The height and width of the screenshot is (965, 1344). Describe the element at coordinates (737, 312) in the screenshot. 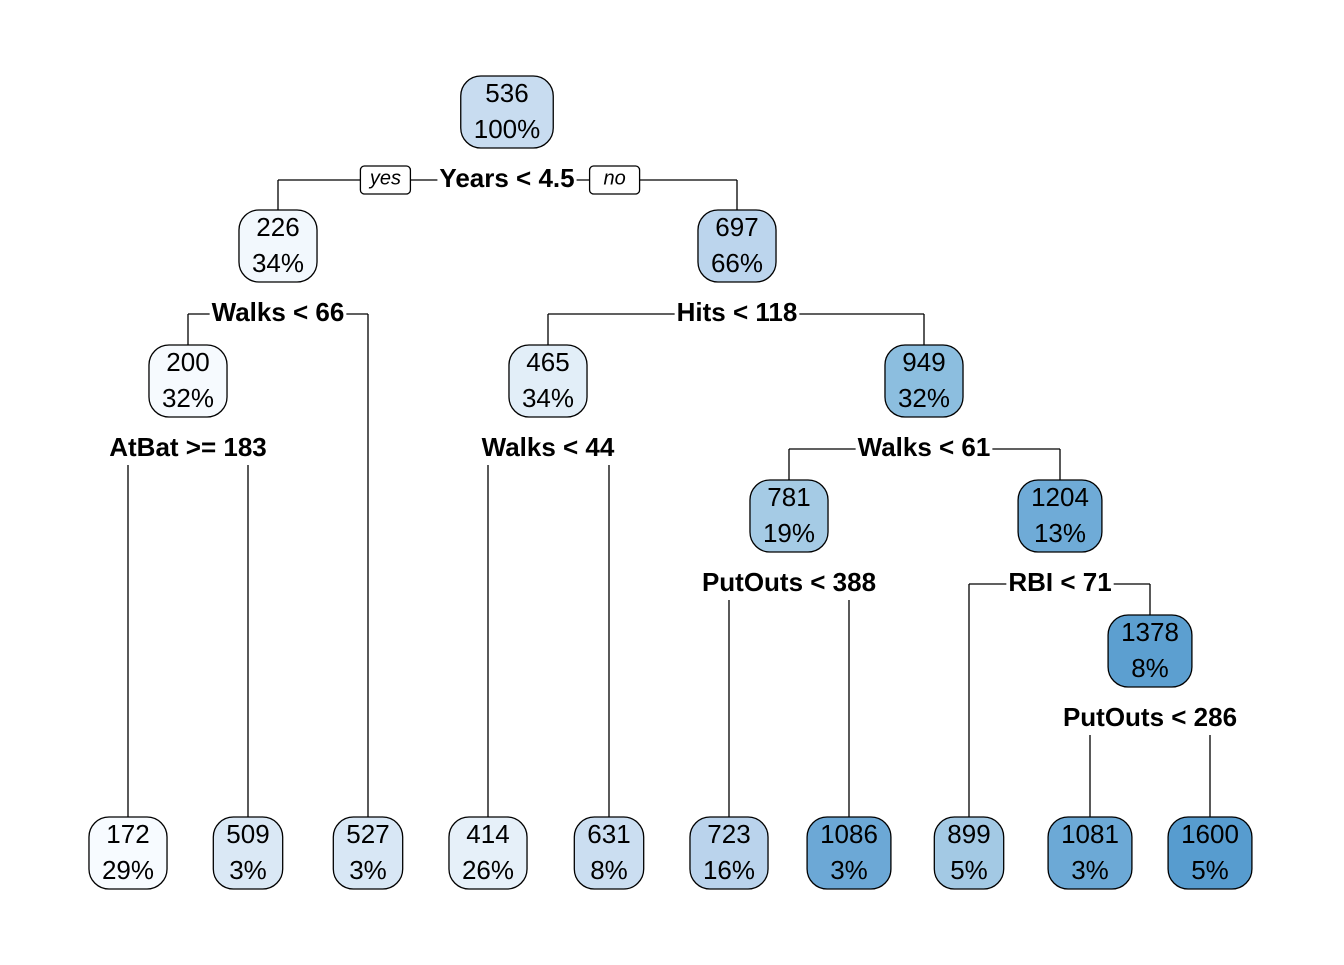

I see `split-label: Hits < 118` at that location.